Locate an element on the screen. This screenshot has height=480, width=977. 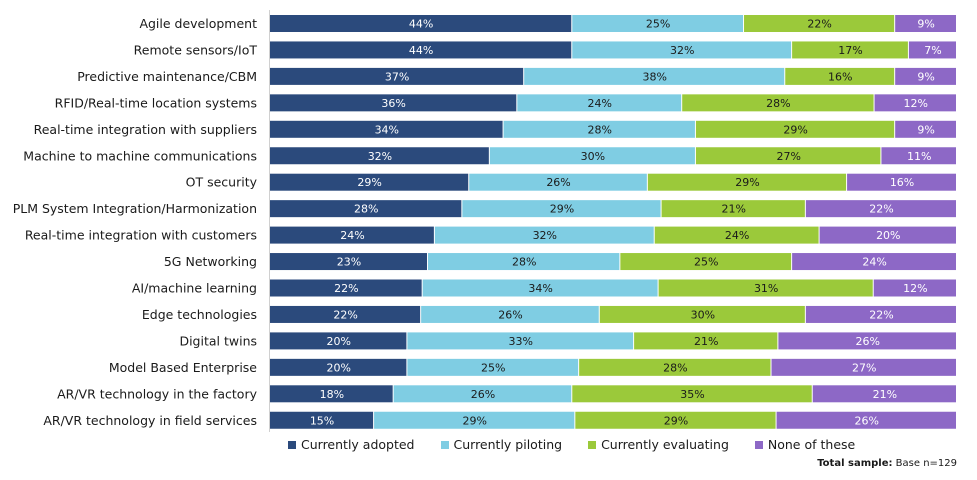
data-label: 35% is located at coordinates (692, 394).